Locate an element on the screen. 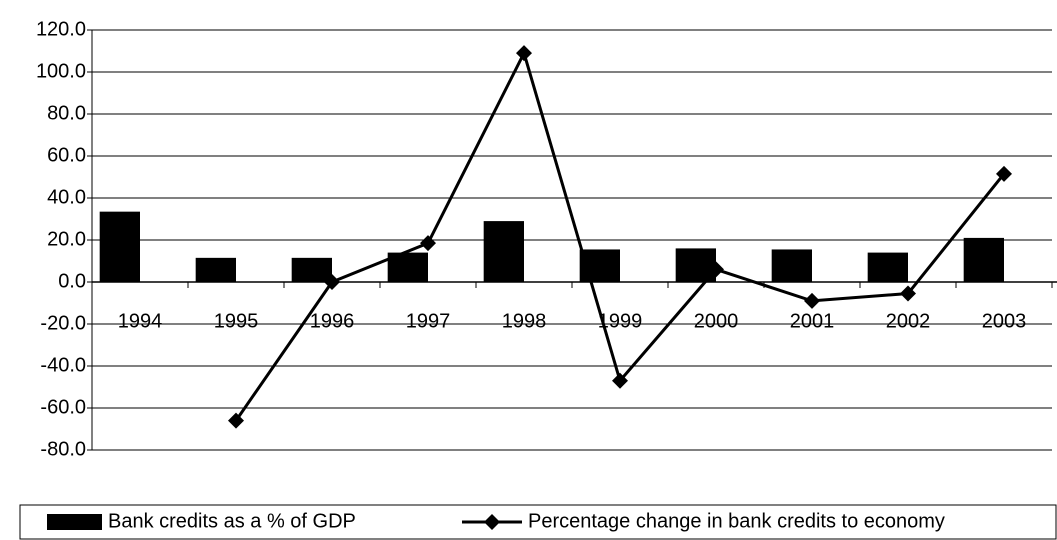 This screenshot has width=1057, height=540. legend-marker is located at coordinates (492, 522).